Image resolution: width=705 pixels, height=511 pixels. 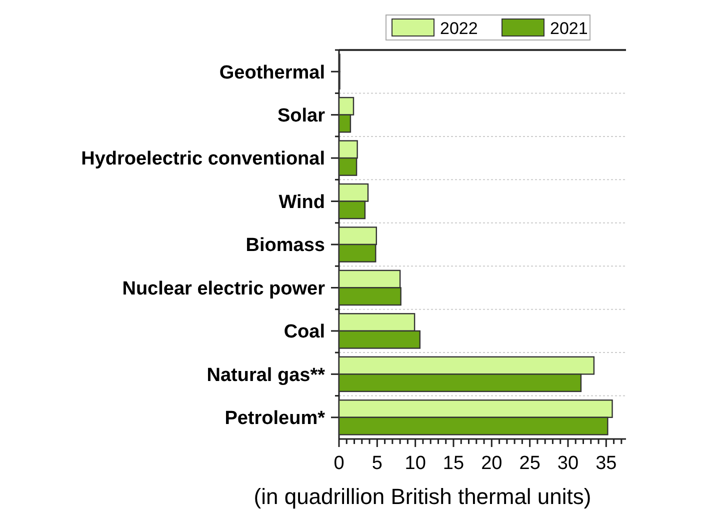 I want to click on y-tick-label: Geothermal, so click(x=272, y=73).